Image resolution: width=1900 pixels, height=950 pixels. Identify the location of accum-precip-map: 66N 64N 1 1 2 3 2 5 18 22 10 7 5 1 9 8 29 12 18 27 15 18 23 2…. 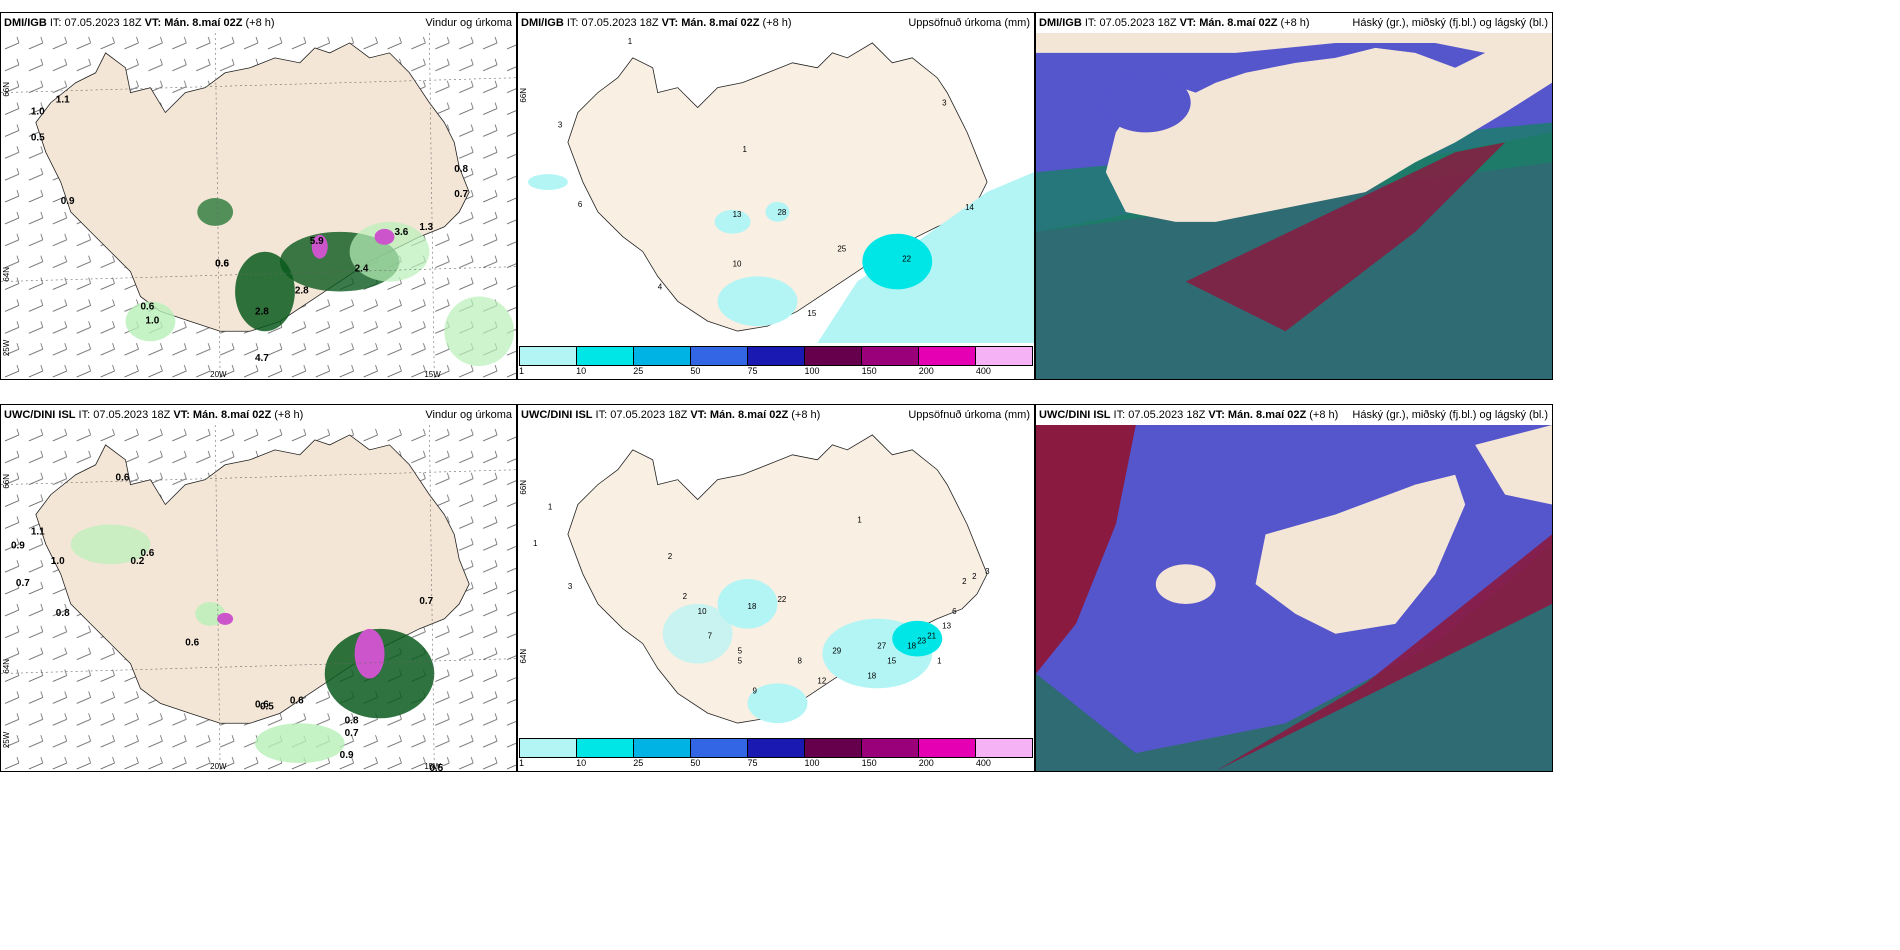
(776, 580).